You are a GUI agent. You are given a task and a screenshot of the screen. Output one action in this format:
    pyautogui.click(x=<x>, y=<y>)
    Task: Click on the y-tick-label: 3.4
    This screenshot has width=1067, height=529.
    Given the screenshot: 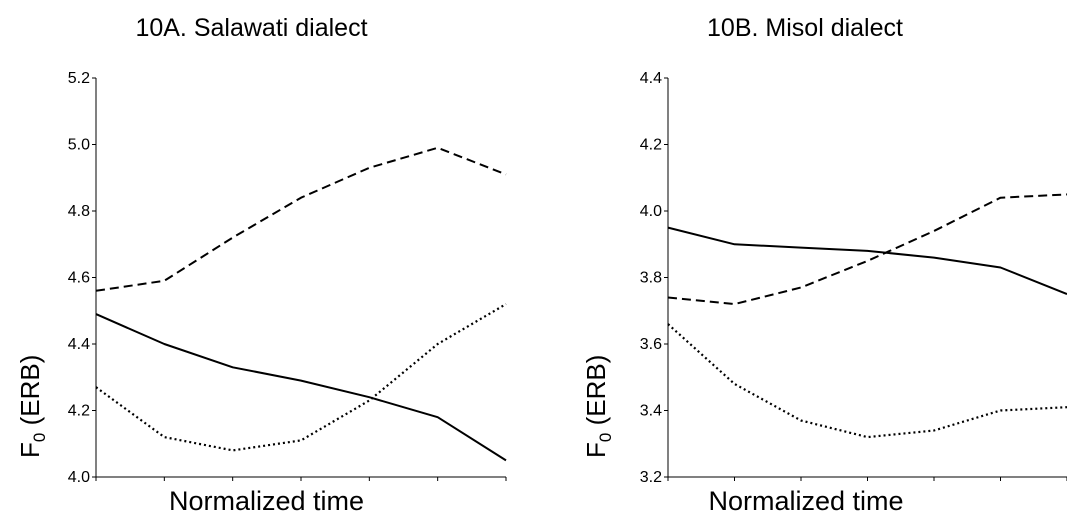 What is the action you would take?
    pyautogui.click(x=651, y=411)
    